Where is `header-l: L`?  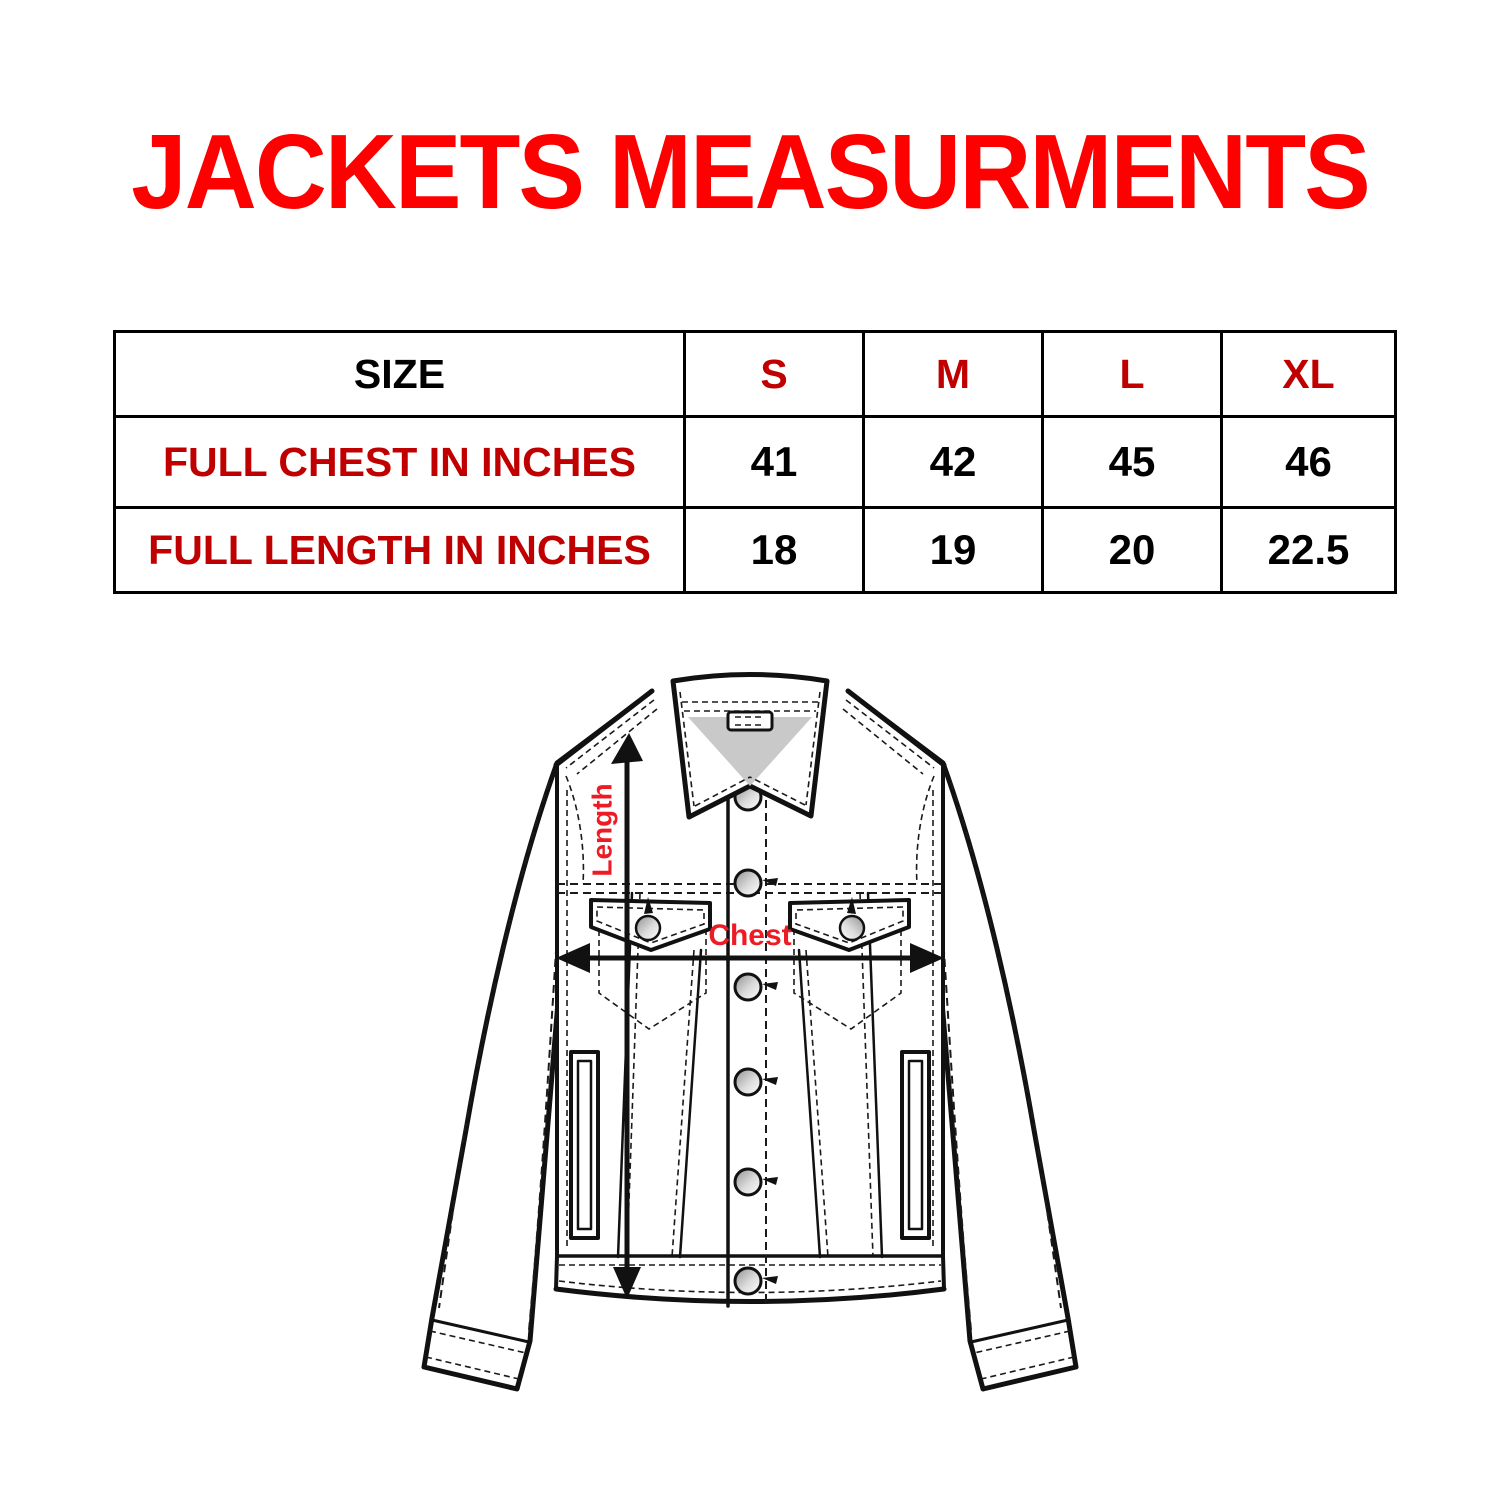
header-l: L is located at coordinates (1132, 374).